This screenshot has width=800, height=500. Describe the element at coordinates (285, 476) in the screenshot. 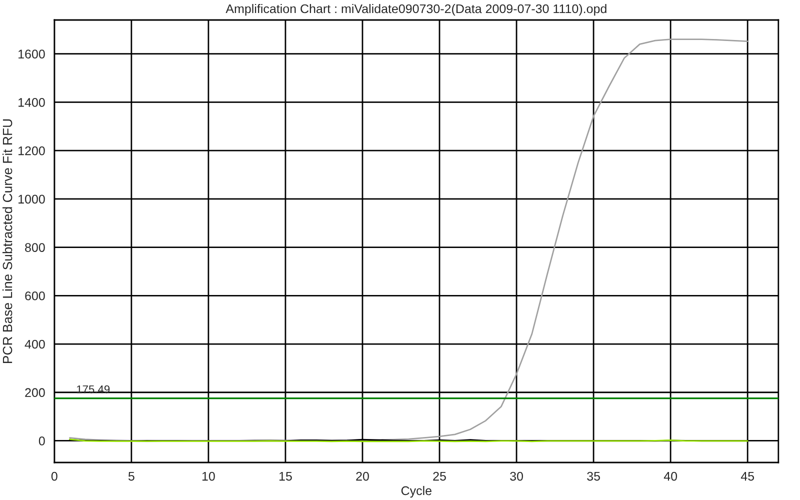

I see `x-tick-label: 15` at that location.